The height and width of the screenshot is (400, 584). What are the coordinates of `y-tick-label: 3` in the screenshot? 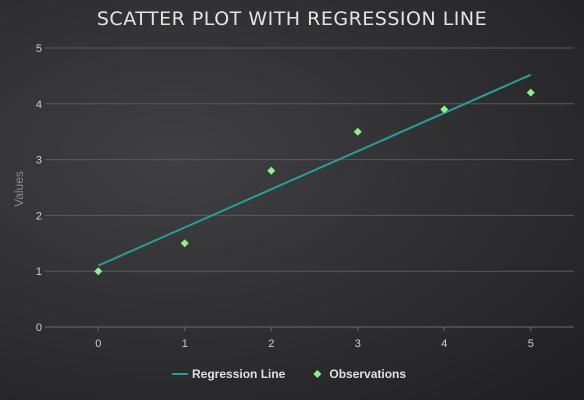 It's located at (39, 161).